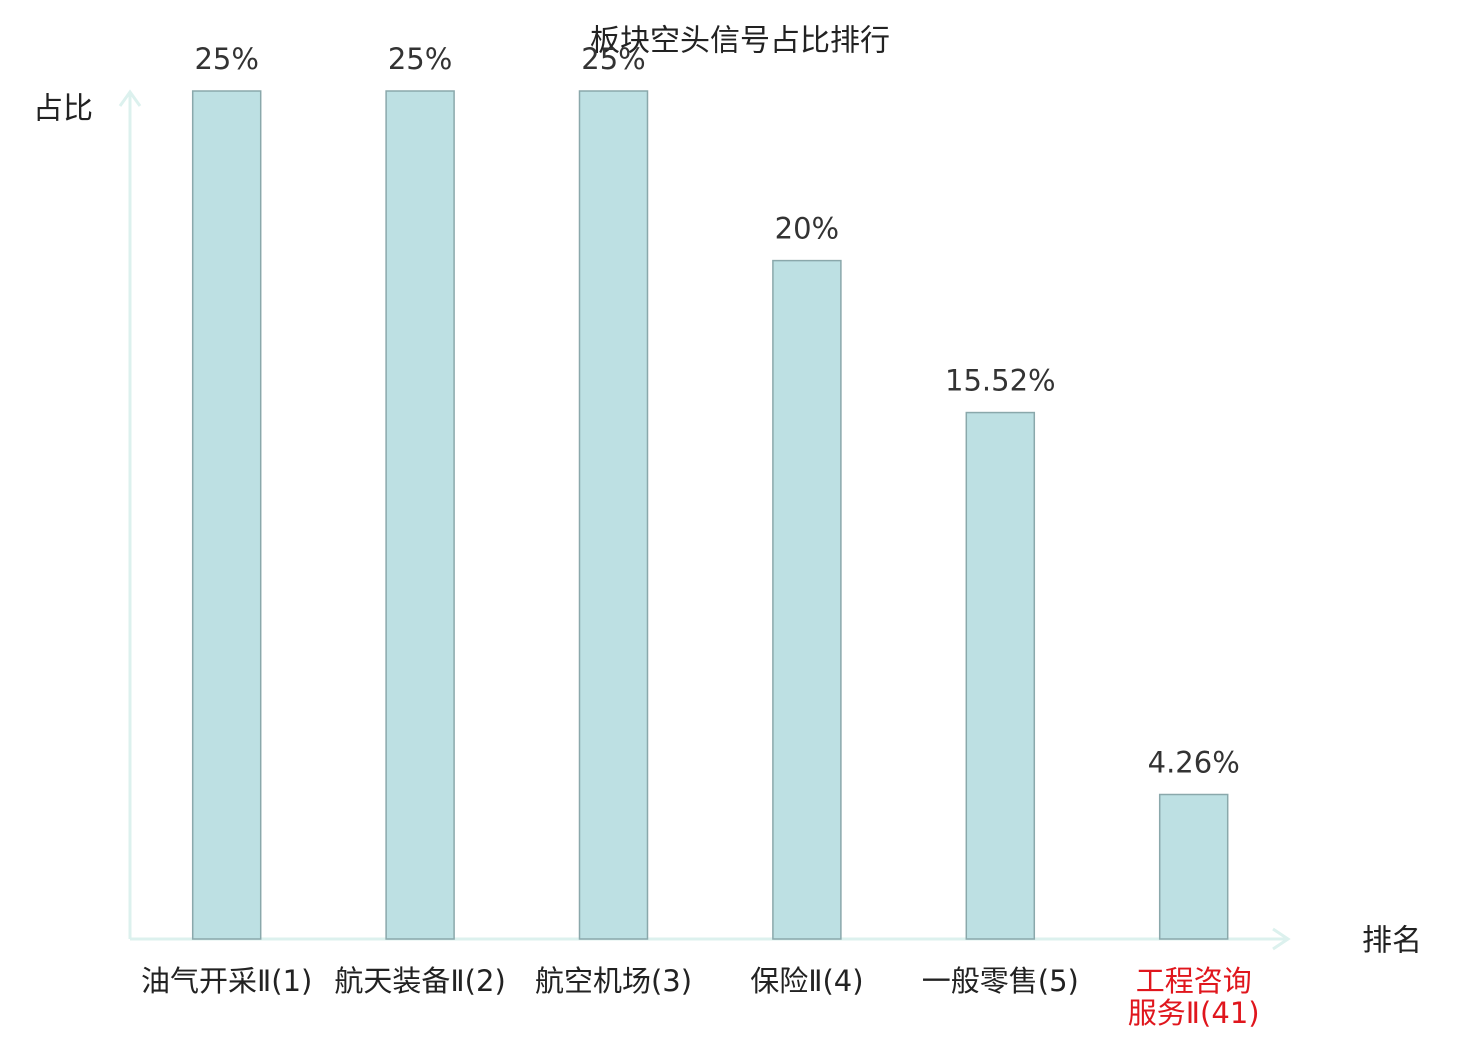  Describe the element at coordinates (226, 981) in the screenshot. I see `x-tick-label: 油气开采Ⅱ(1)` at that location.